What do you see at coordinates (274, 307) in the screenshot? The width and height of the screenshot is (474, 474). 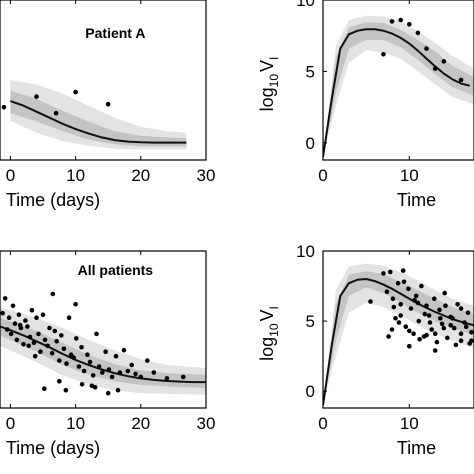 I see `ylabel-sub: I` at bounding box center [274, 307].